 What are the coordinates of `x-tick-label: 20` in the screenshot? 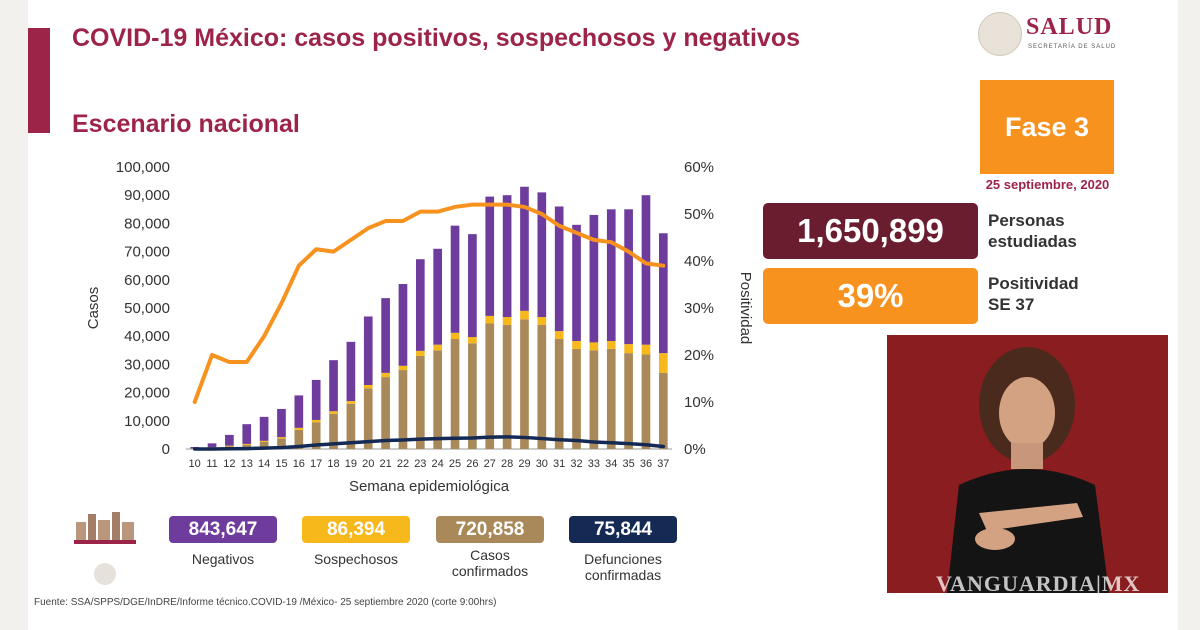 It's located at (368, 464).